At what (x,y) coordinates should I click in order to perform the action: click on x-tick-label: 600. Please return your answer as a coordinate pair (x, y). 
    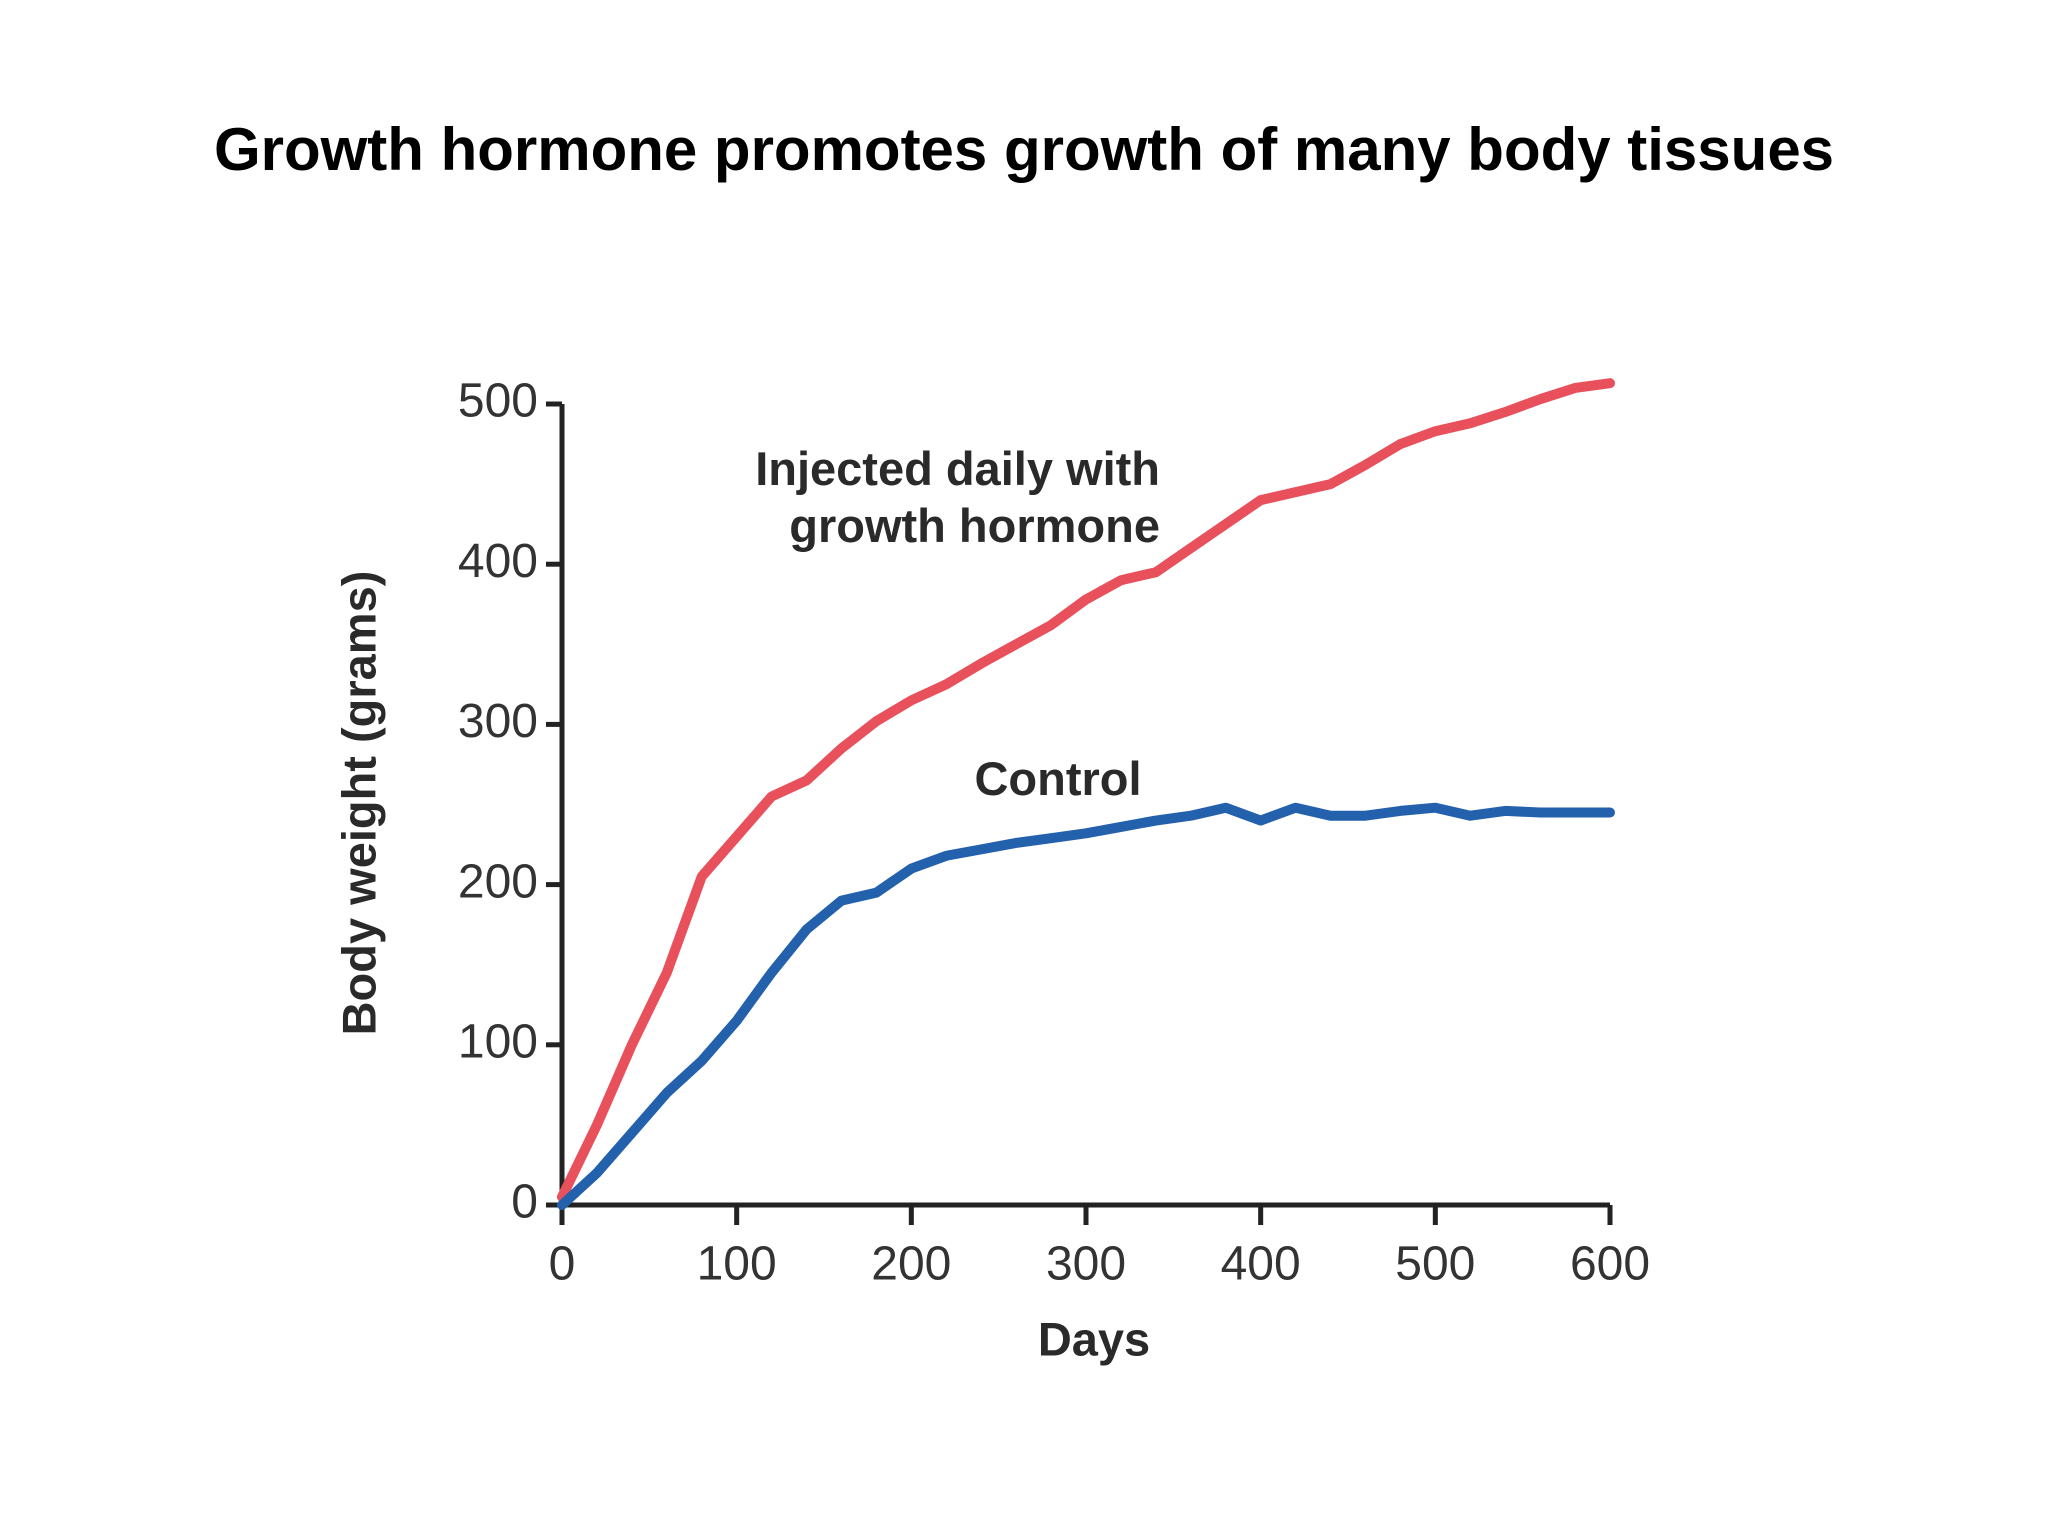
    Looking at the image, I should click on (1610, 1264).